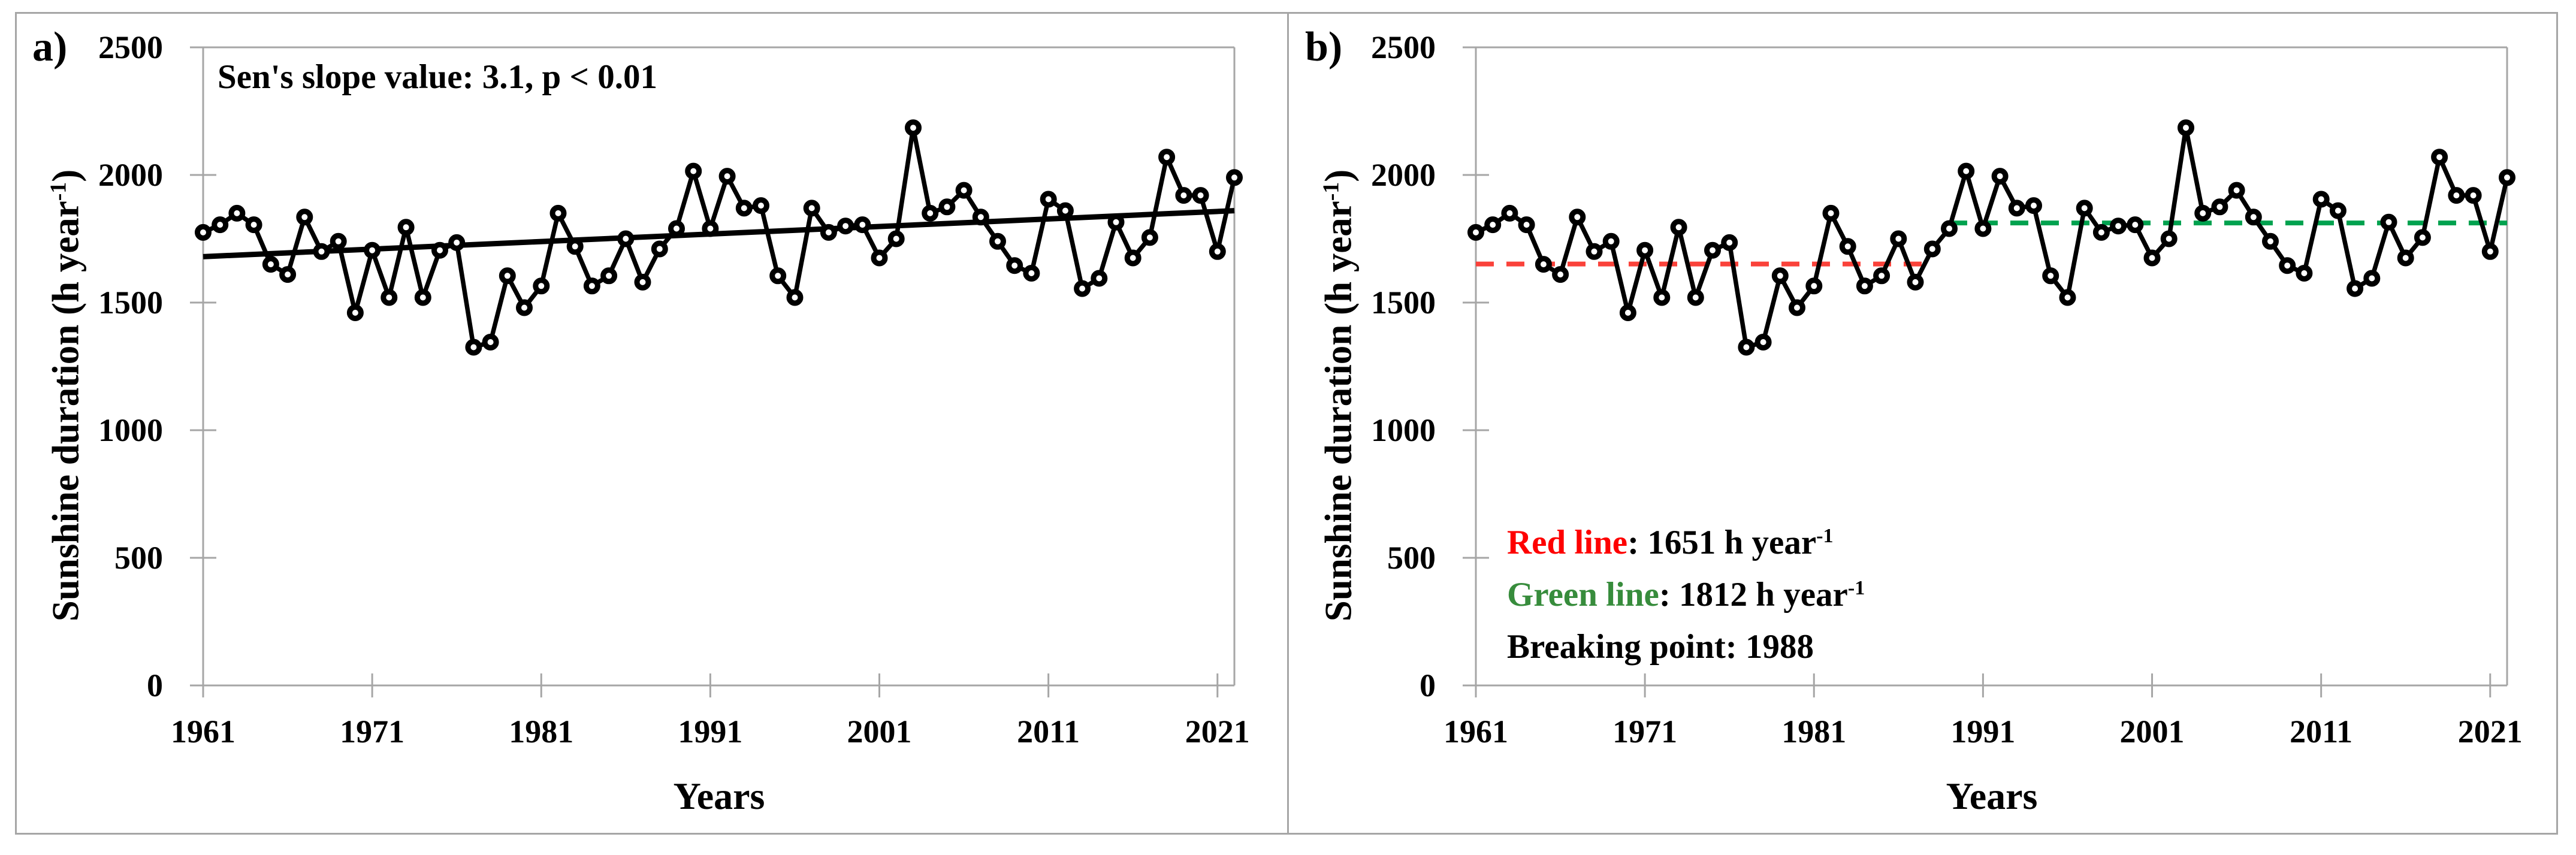  What do you see at coordinates (1645, 250) in the screenshot?
I see `data-point-1971` at bounding box center [1645, 250].